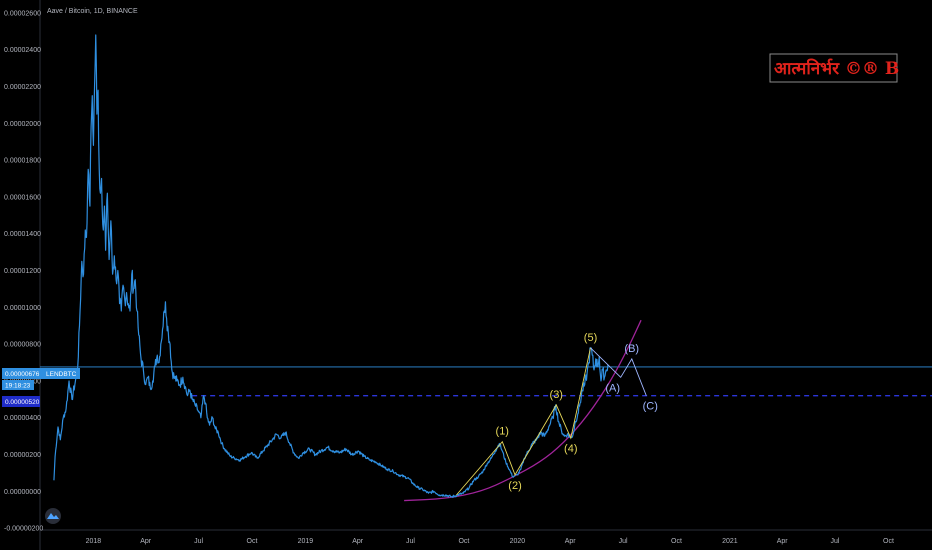 The width and height of the screenshot is (932, 550). What do you see at coordinates (22, 345) in the screenshot?
I see `y-tick-label: 0.00000800` at bounding box center [22, 345].